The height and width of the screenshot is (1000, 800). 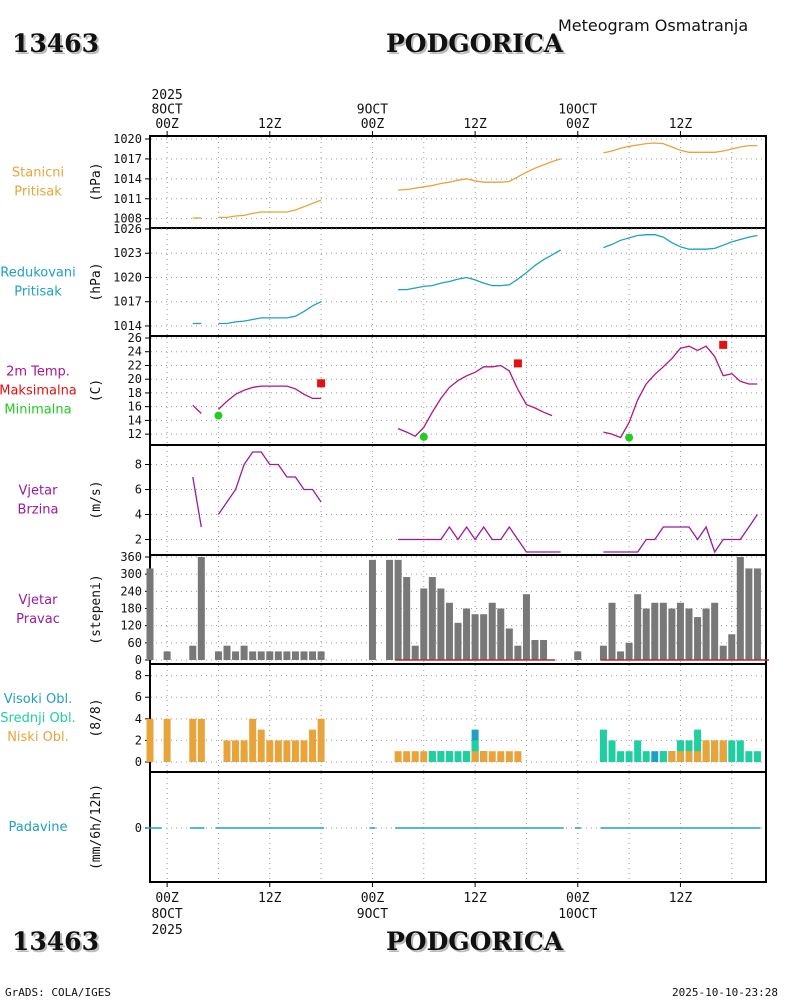 What do you see at coordinates (127, 253) in the screenshot?
I see `ytick-label: 1023` at bounding box center [127, 253].